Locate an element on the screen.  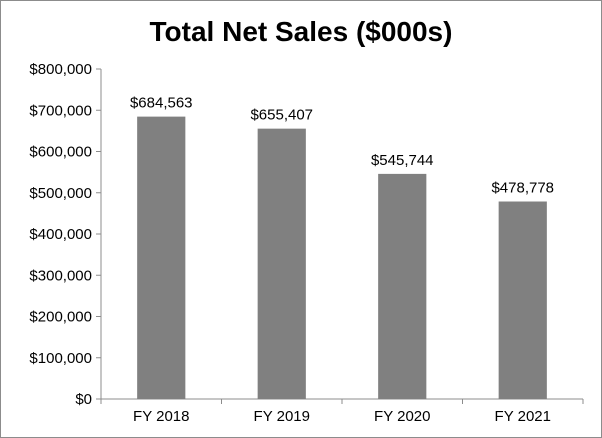
y-tick-label: $400,000 is located at coordinates (60, 234).